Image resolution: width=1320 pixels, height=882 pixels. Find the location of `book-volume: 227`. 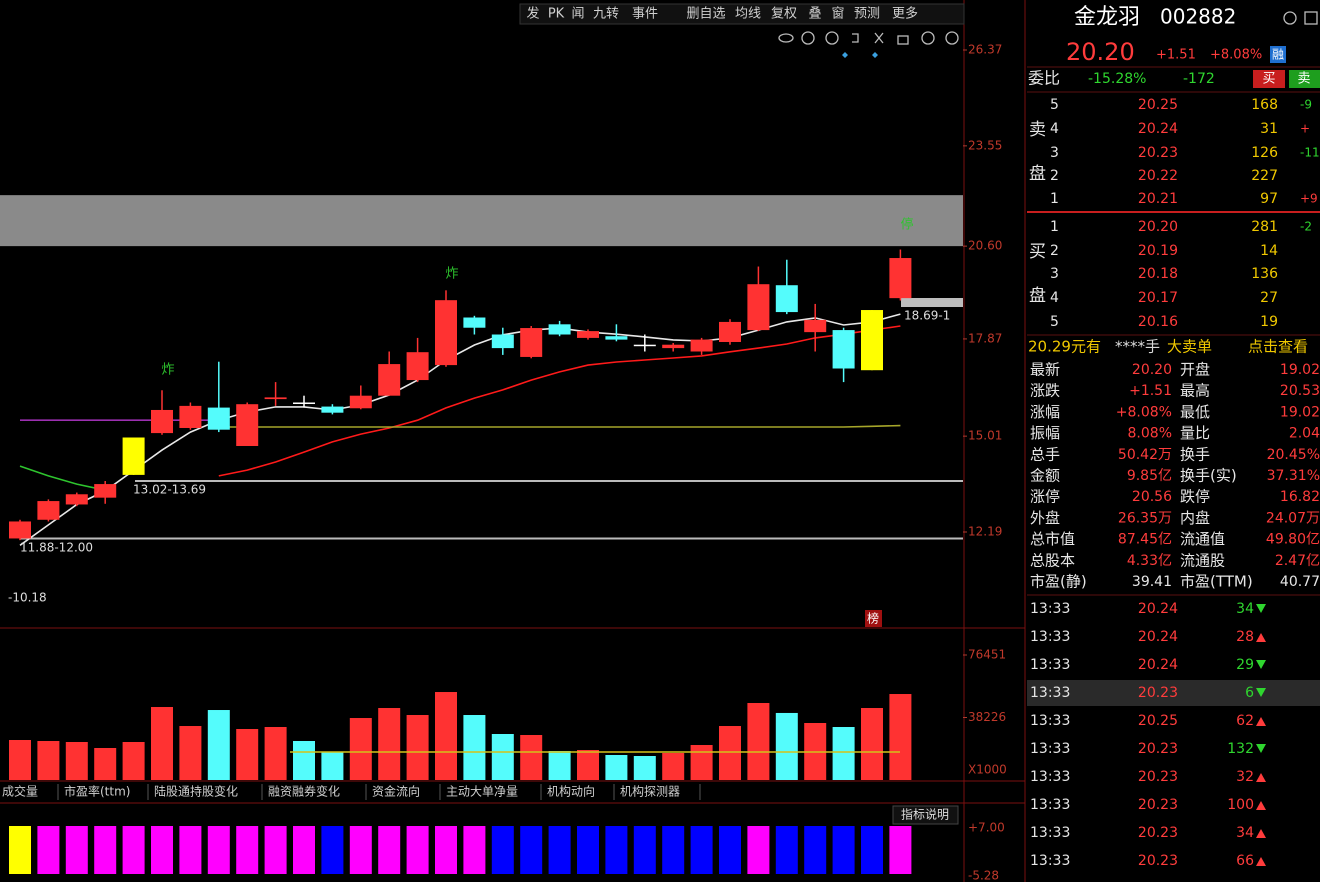

book-volume: 227 is located at coordinates (1264, 176).